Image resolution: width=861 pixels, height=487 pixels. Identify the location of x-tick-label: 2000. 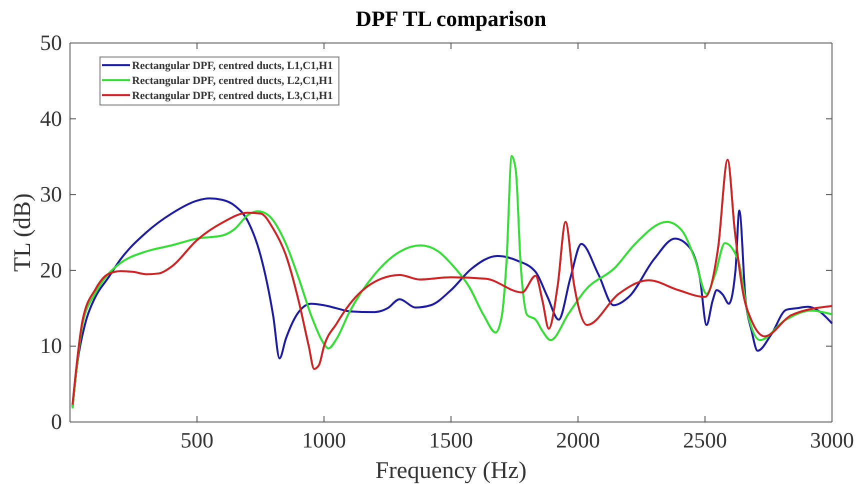
(578, 440).